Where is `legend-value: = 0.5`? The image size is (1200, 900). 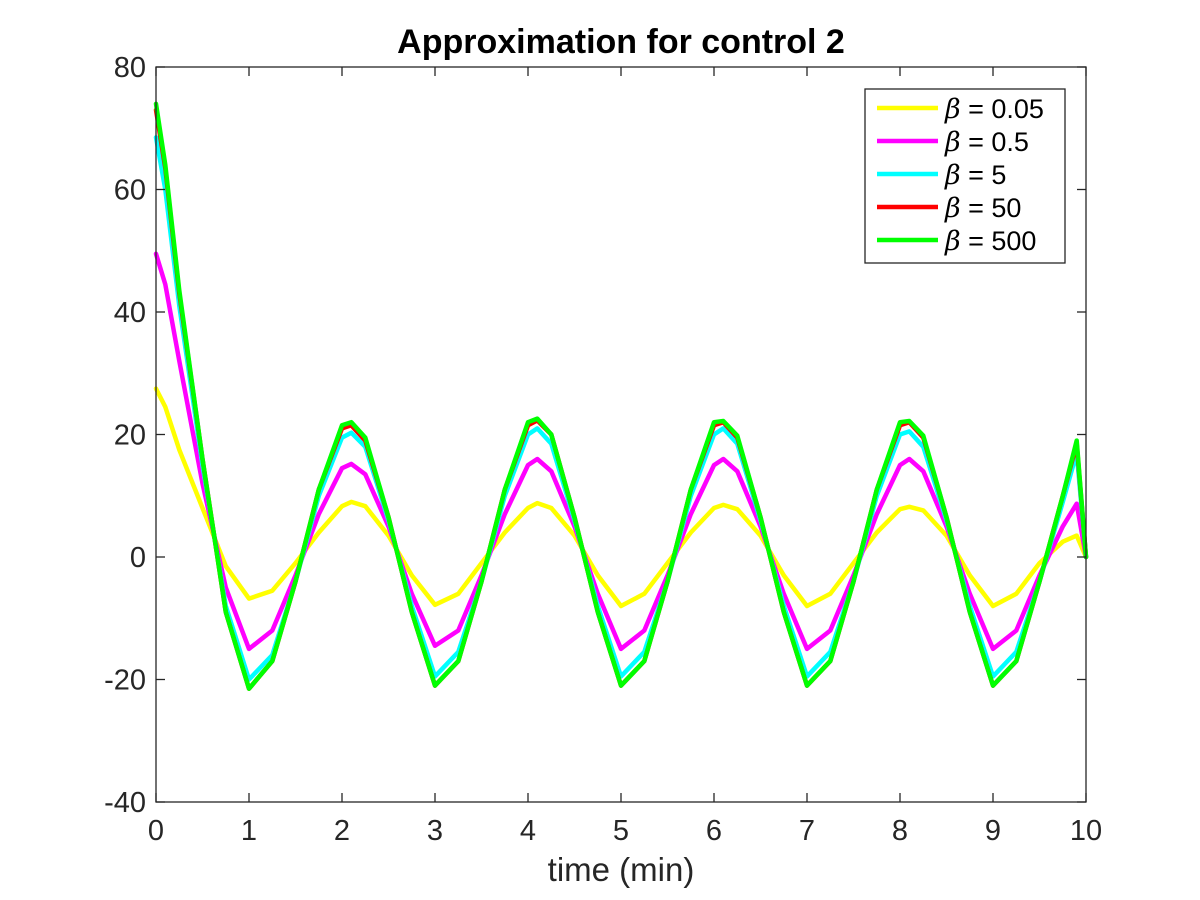 legend-value: = 0.5 is located at coordinates (995, 142).